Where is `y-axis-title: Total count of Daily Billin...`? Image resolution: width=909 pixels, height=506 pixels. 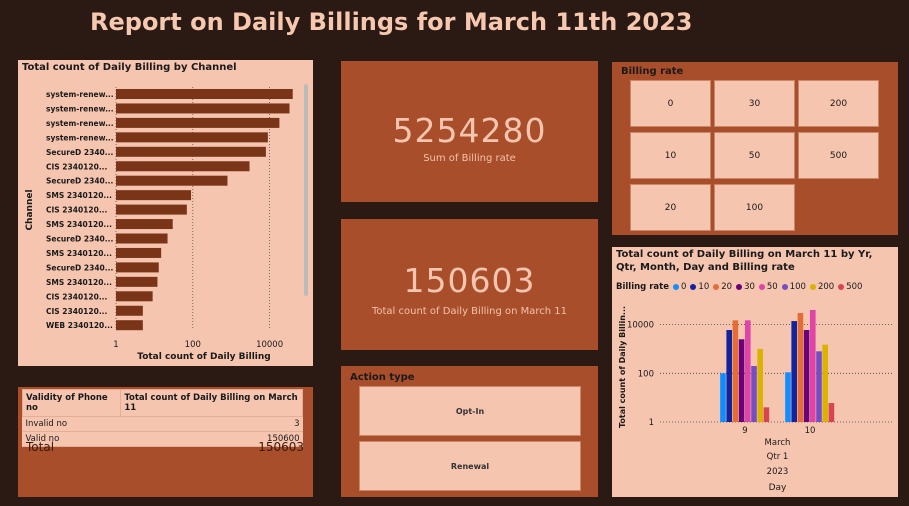
y-axis-title: Total count of Daily Billin... is located at coordinates (622, 367).